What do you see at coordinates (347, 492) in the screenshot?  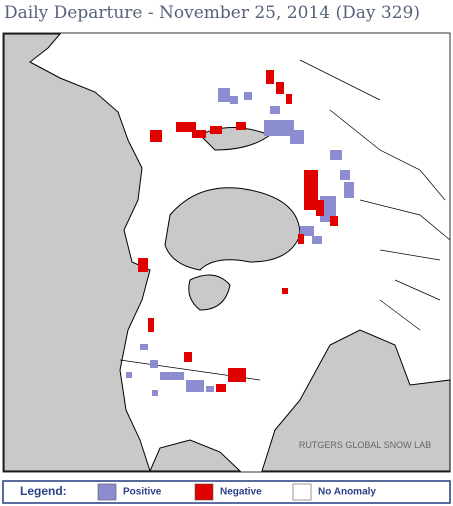 I see `legend-item-label: No Anomaly` at bounding box center [347, 492].